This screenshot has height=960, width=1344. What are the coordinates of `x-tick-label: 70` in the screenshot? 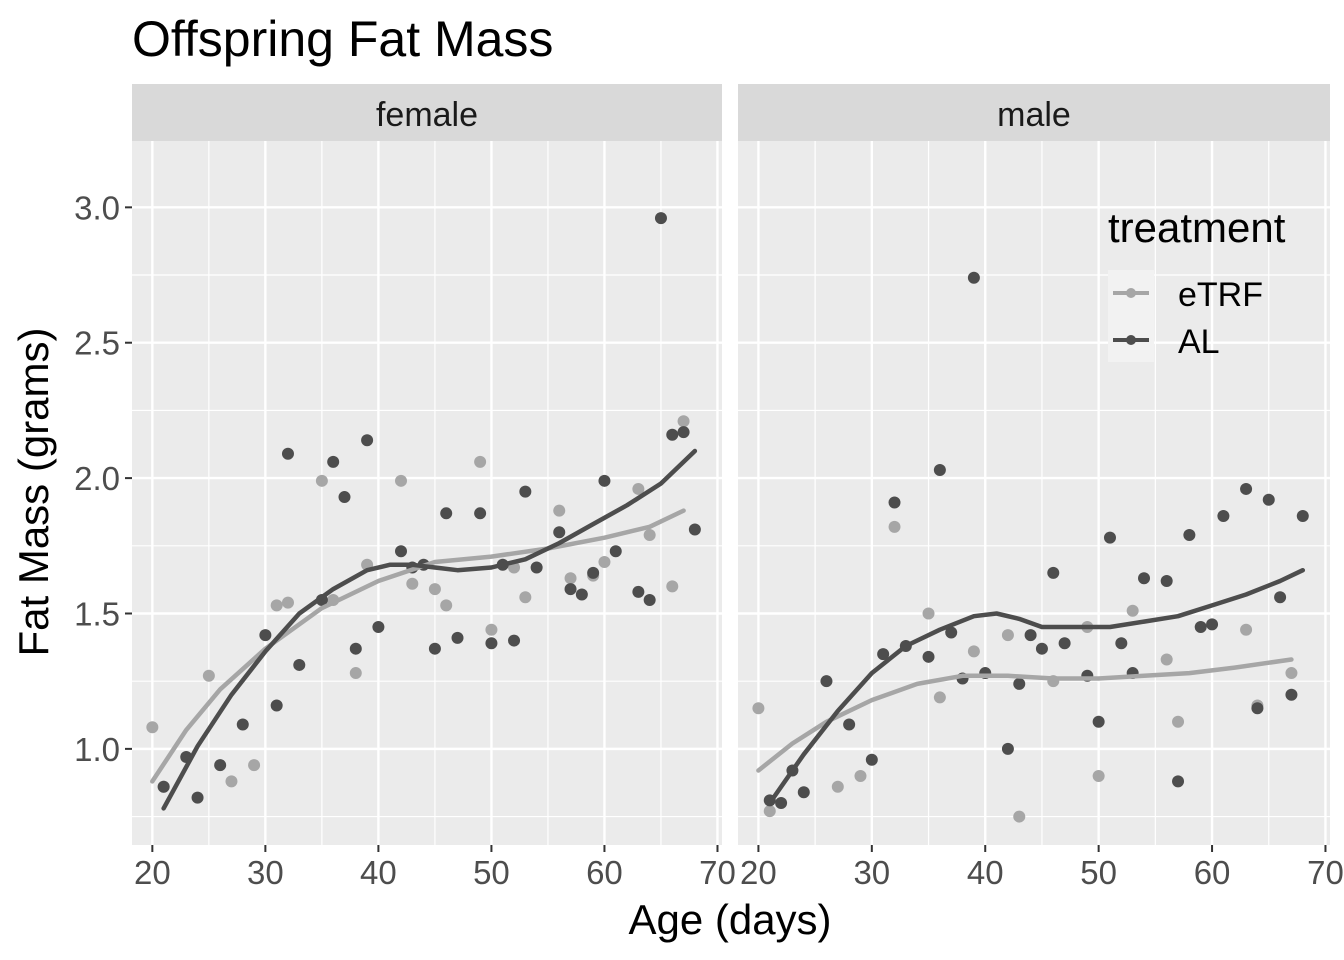 It's located at (717, 872).